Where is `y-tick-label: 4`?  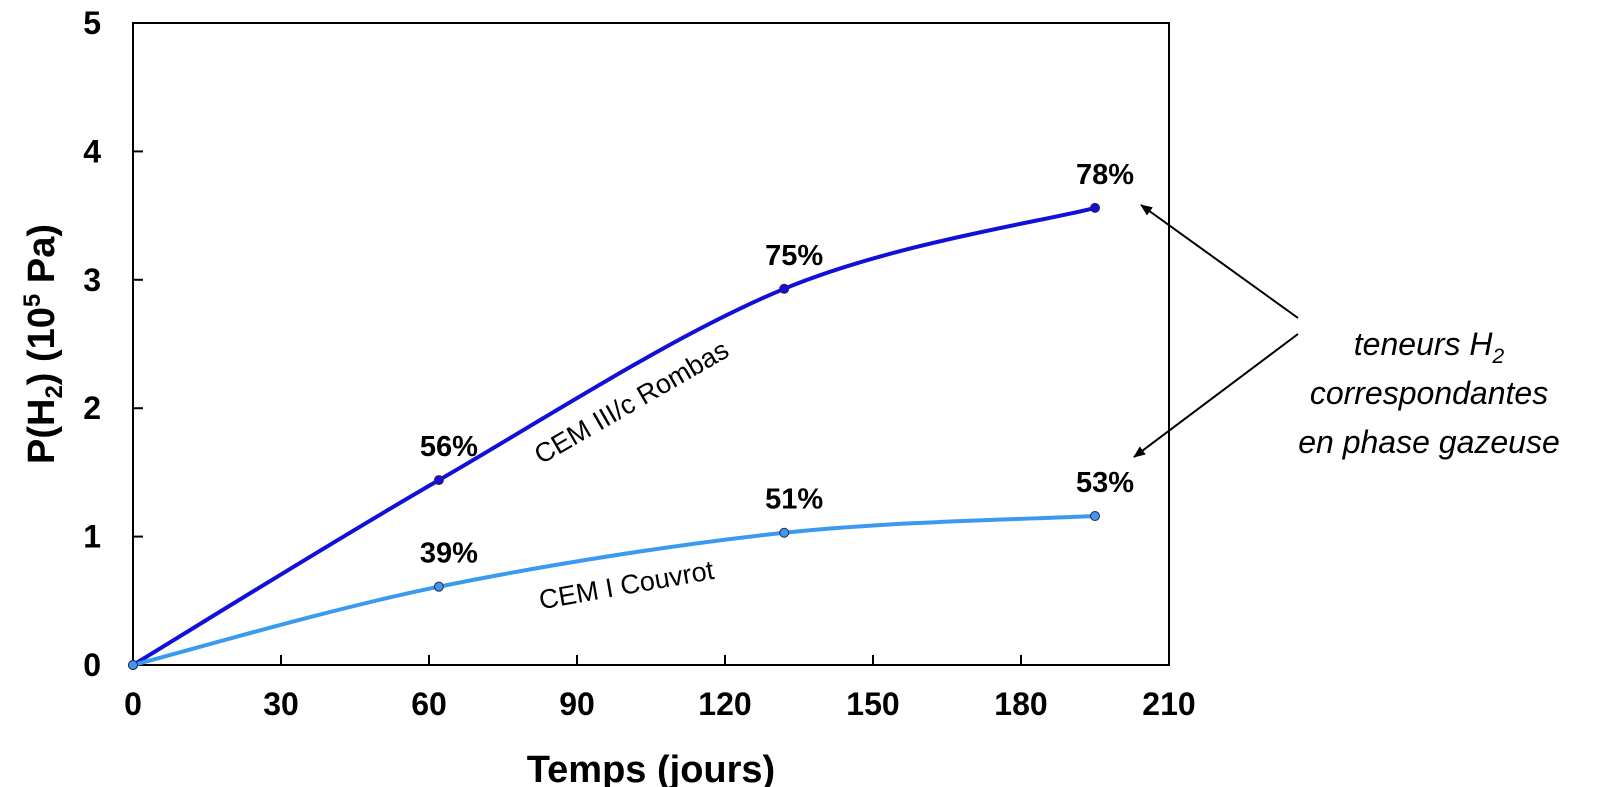 y-tick-label: 4 is located at coordinates (92, 151).